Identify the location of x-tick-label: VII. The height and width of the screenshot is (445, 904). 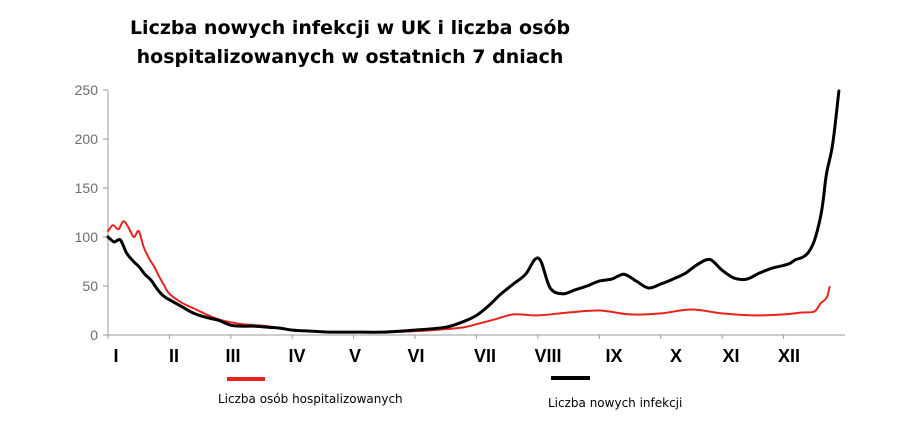
(485, 356).